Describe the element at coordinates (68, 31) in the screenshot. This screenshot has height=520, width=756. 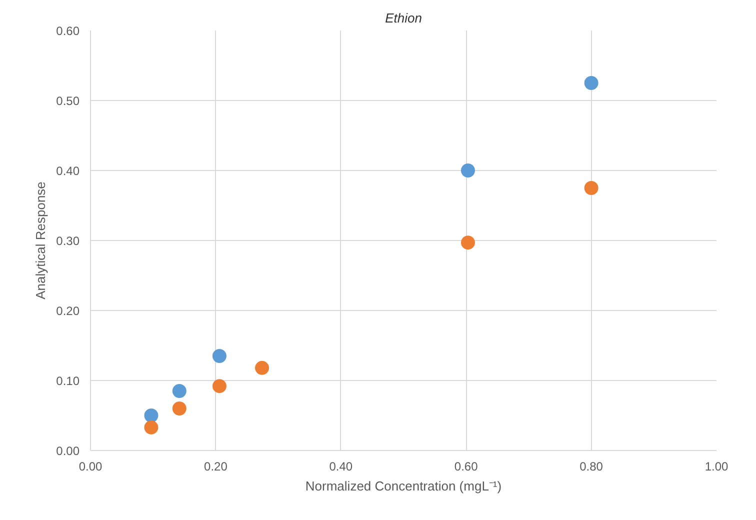
I see `y-tick-label: 0.60` at that location.